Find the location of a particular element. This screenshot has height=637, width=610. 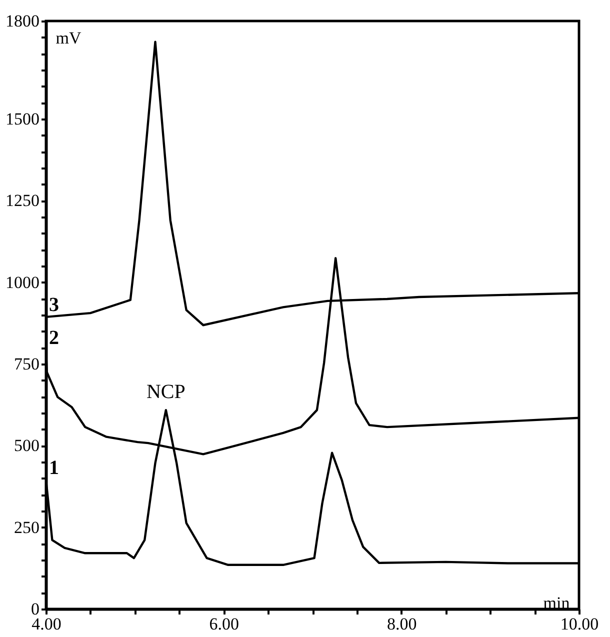

y-tick-label: 1500 is located at coordinates (23, 119).